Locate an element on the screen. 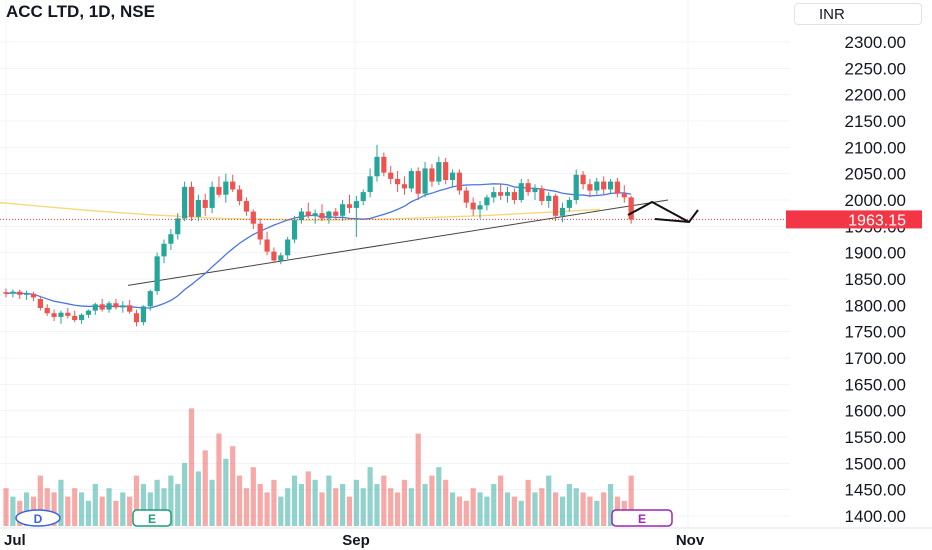 Image resolution: width=932 pixels, height=550 pixels. event-label: E is located at coordinates (152, 519).